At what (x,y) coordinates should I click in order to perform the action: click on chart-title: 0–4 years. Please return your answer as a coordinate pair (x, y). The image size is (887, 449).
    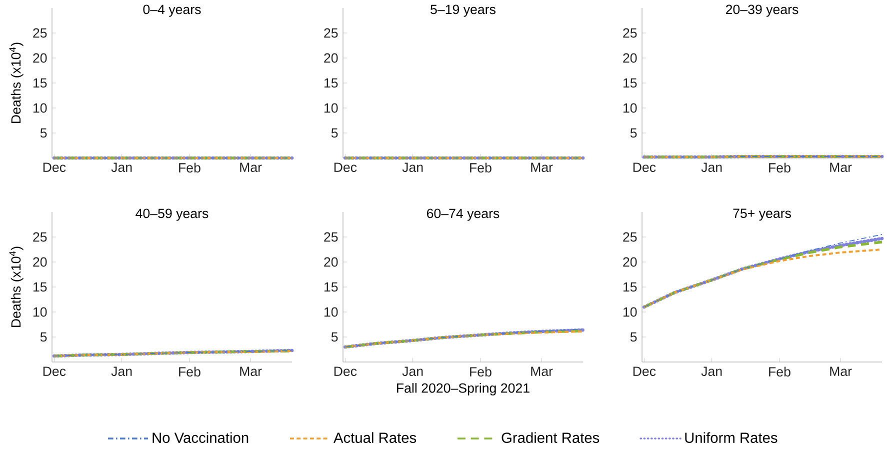
    Looking at the image, I should click on (172, 10).